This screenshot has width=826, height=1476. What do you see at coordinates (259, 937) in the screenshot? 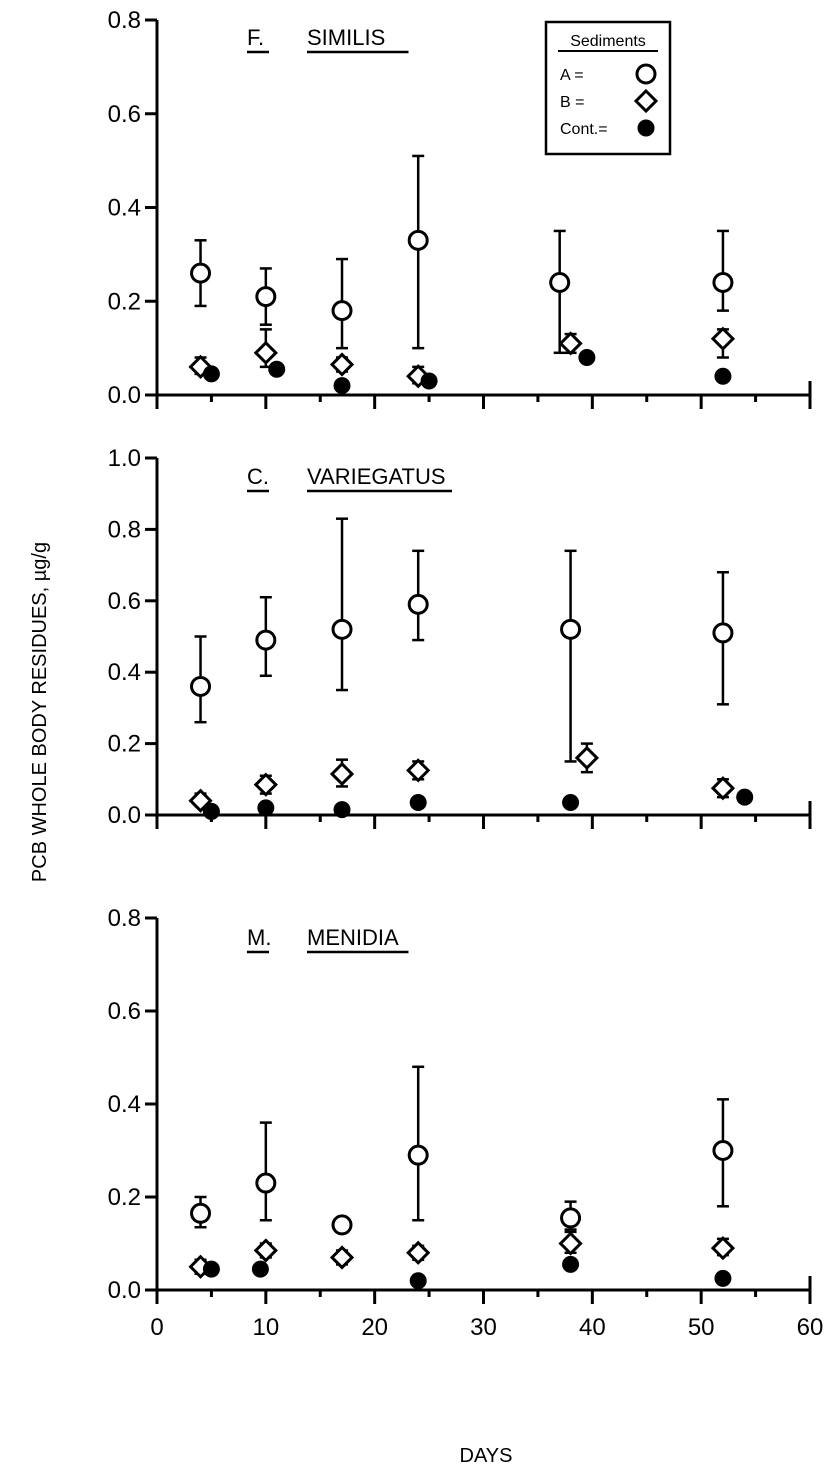
I see `panel-title-genus: M.` at bounding box center [259, 937].